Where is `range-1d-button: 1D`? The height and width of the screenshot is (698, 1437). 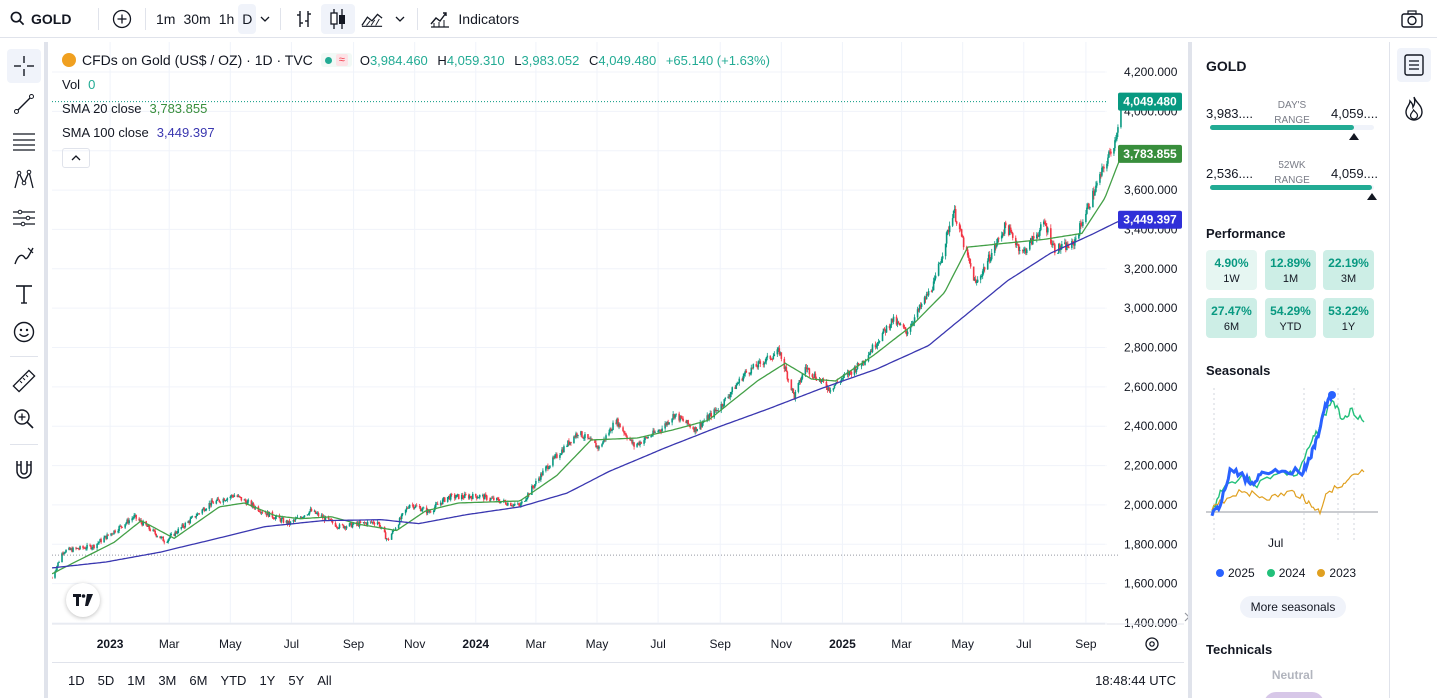 range-1d-button: 1D is located at coordinates (76, 680).